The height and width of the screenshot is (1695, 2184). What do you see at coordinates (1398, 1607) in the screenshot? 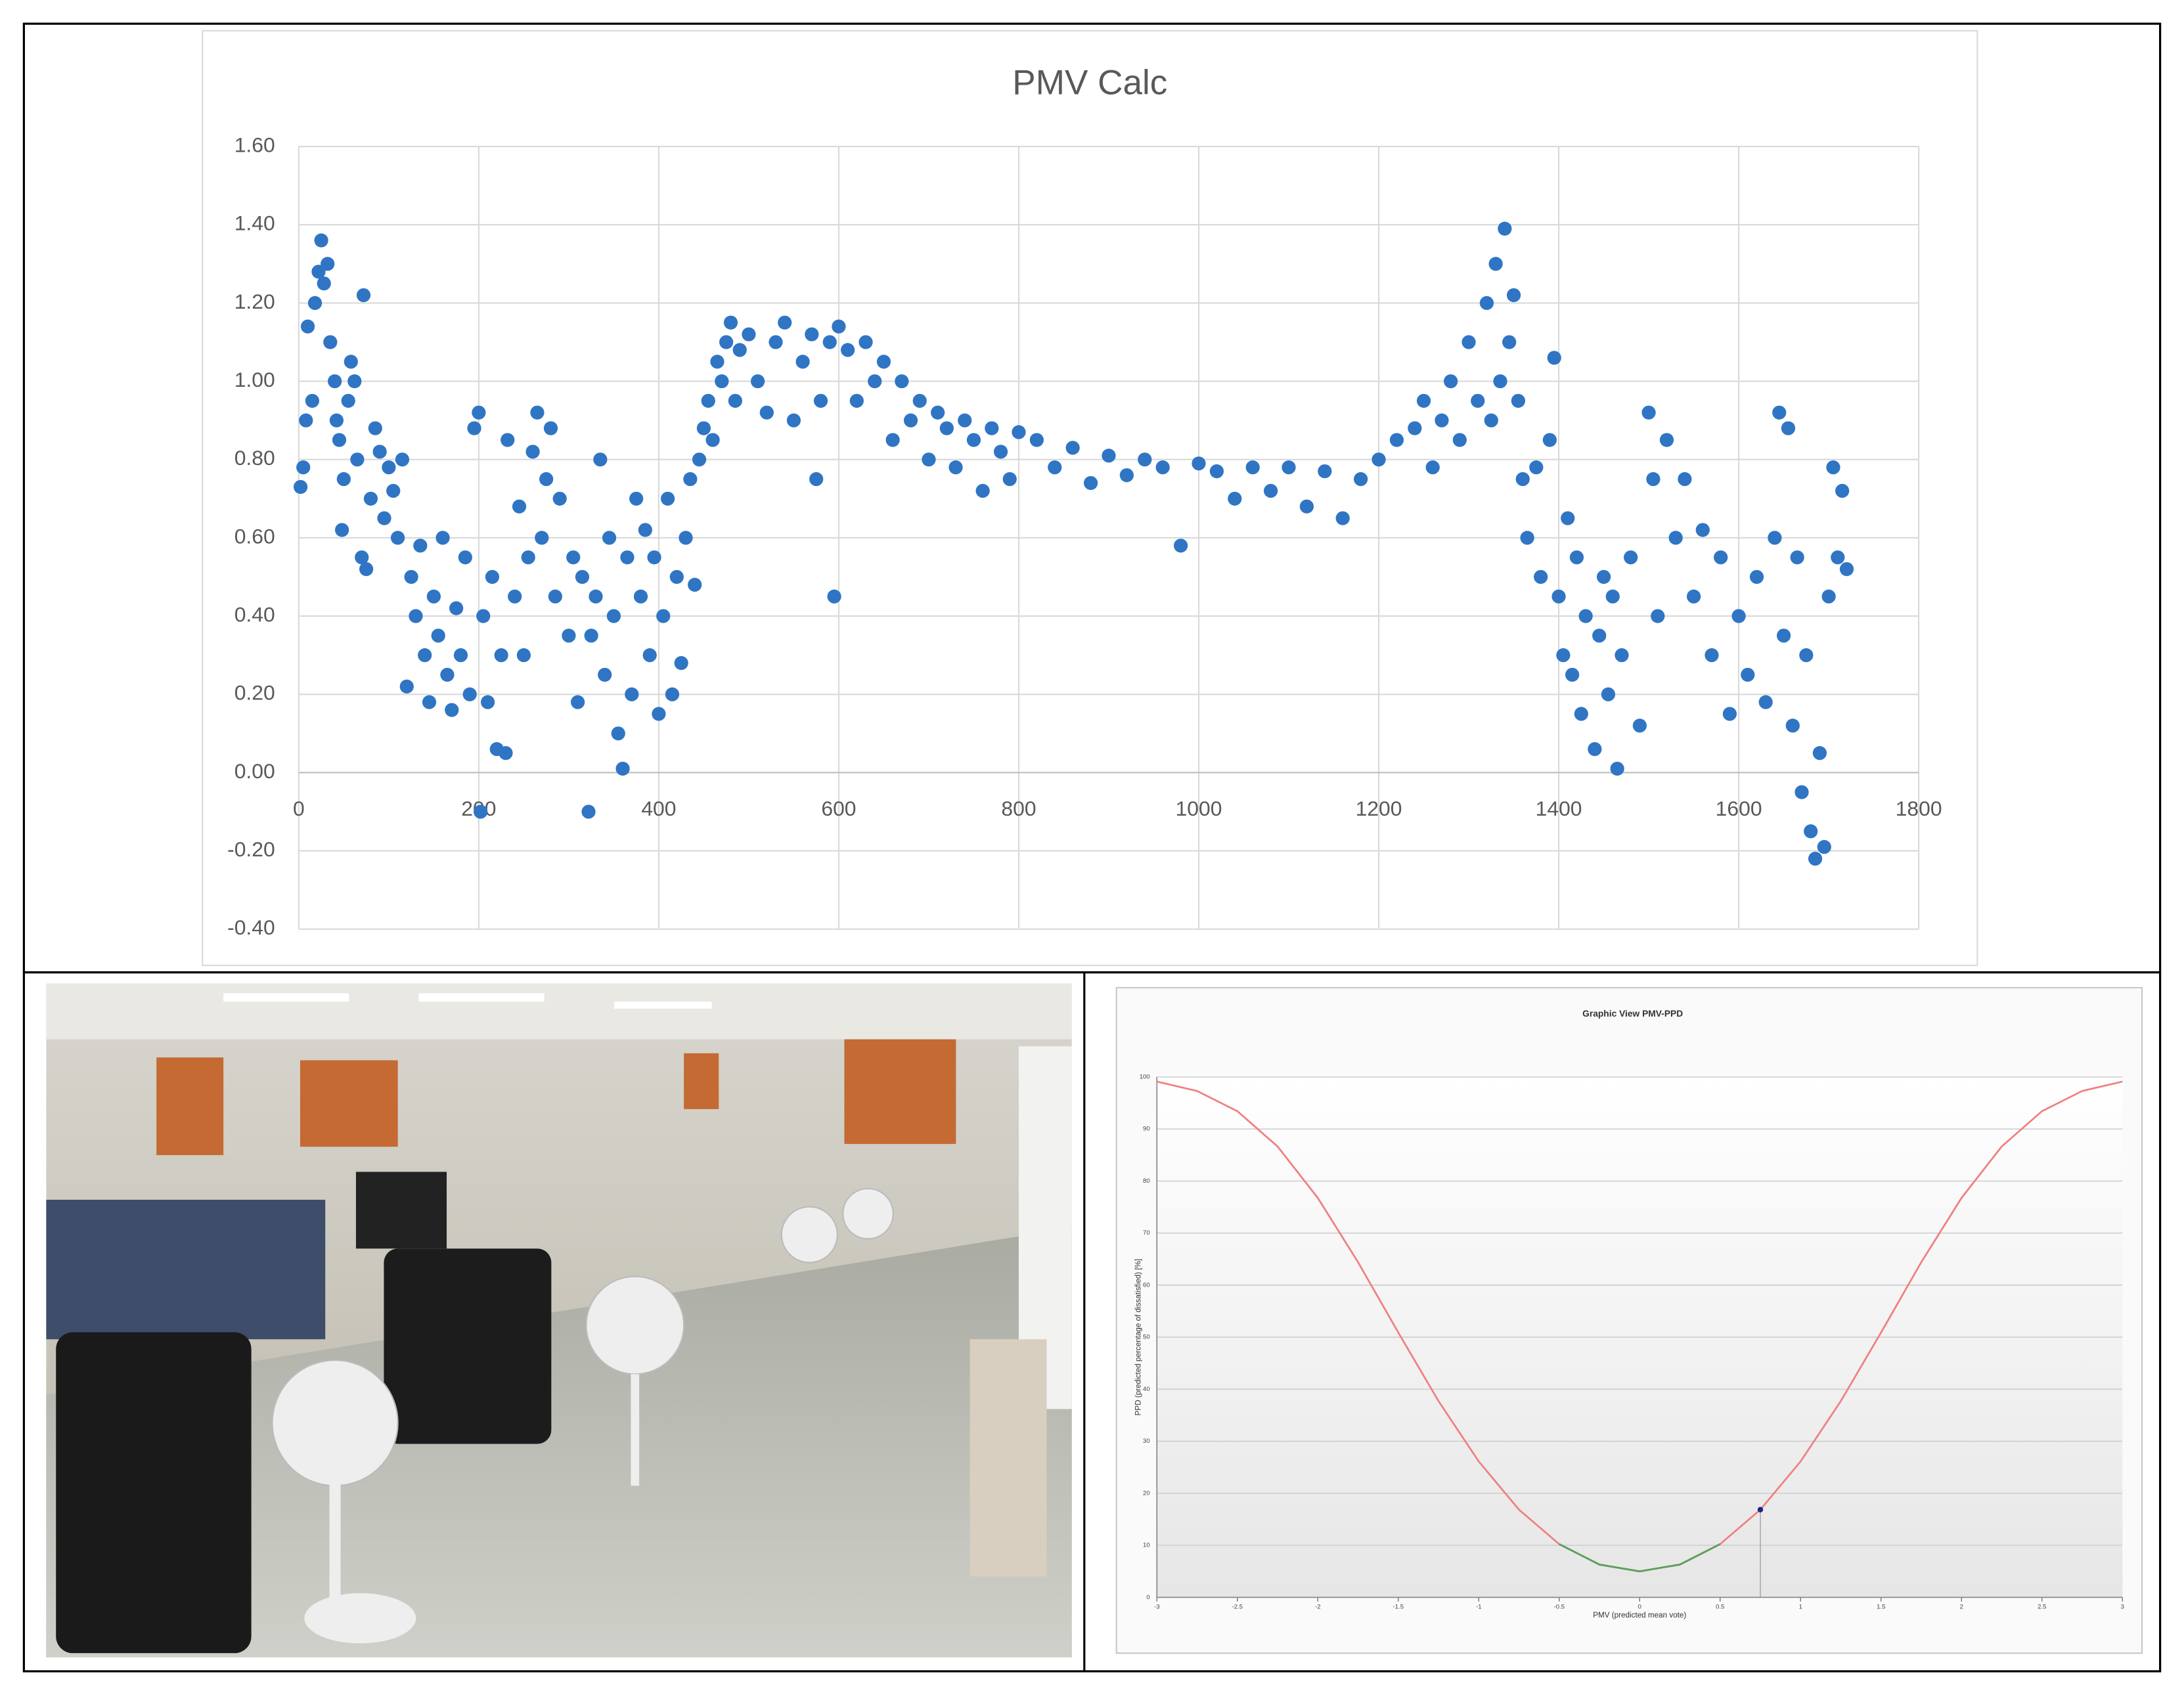
I see `x-tick-label: -1.5` at bounding box center [1398, 1607].